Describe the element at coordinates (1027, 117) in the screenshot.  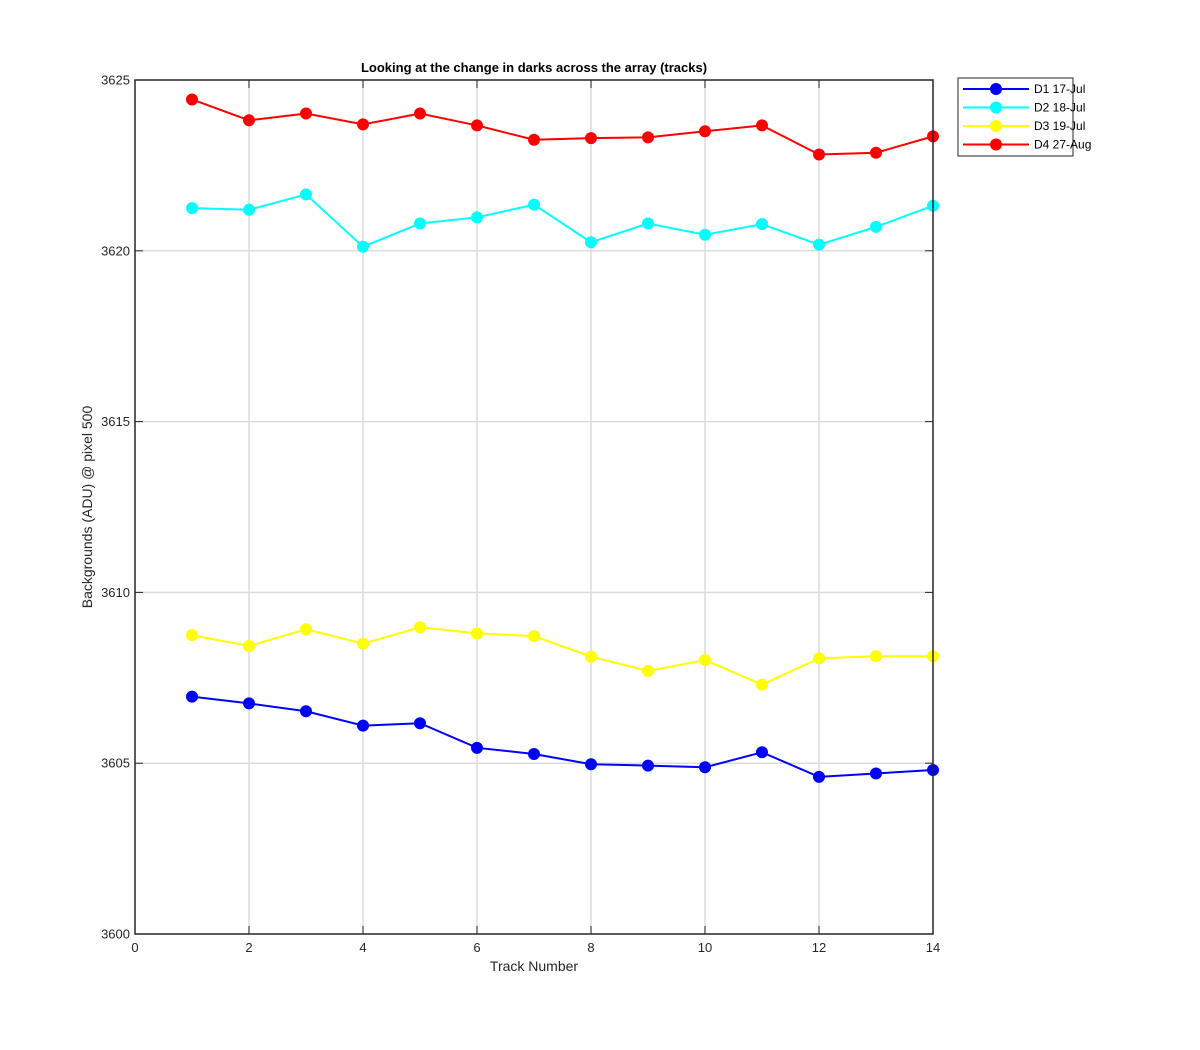
I see `legend-items: D1 17-Jul D2 18-Jul D3 19-Jul D4 27-Aug` at that location.